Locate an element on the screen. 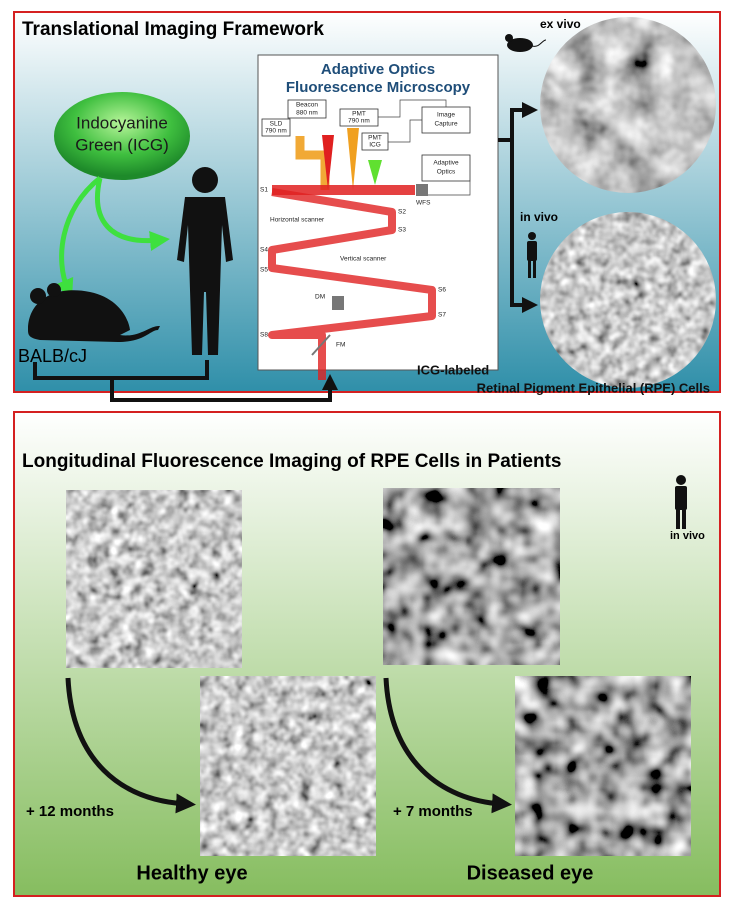 The height and width of the screenshot is (911, 733). mirror-label: S5 is located at coordinates (264, 270).